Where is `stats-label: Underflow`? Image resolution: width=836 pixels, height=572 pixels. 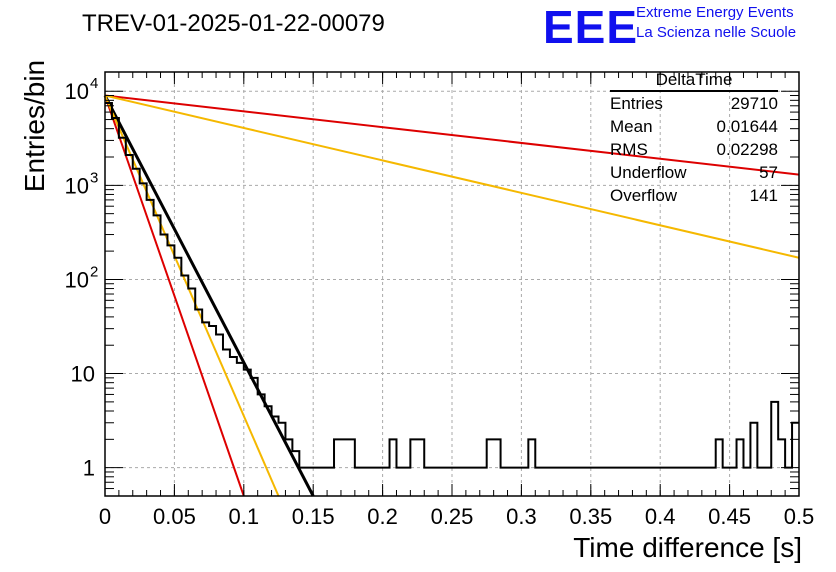 stats-label: Underflow is located at coordinates (648, 172).